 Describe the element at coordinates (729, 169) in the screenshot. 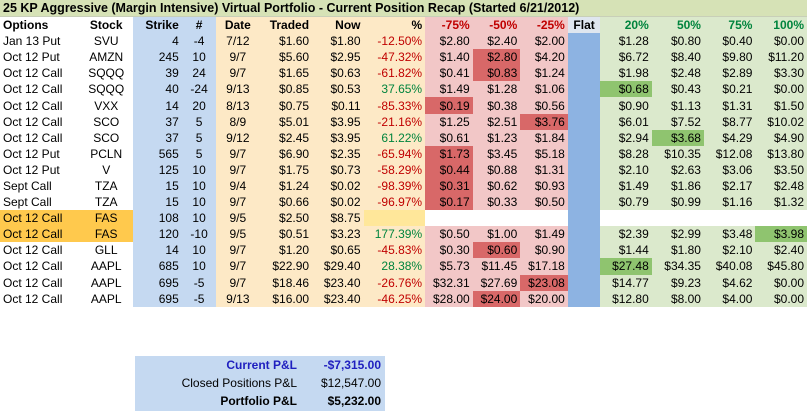

I see `cell-p75: $3.06` at that location.